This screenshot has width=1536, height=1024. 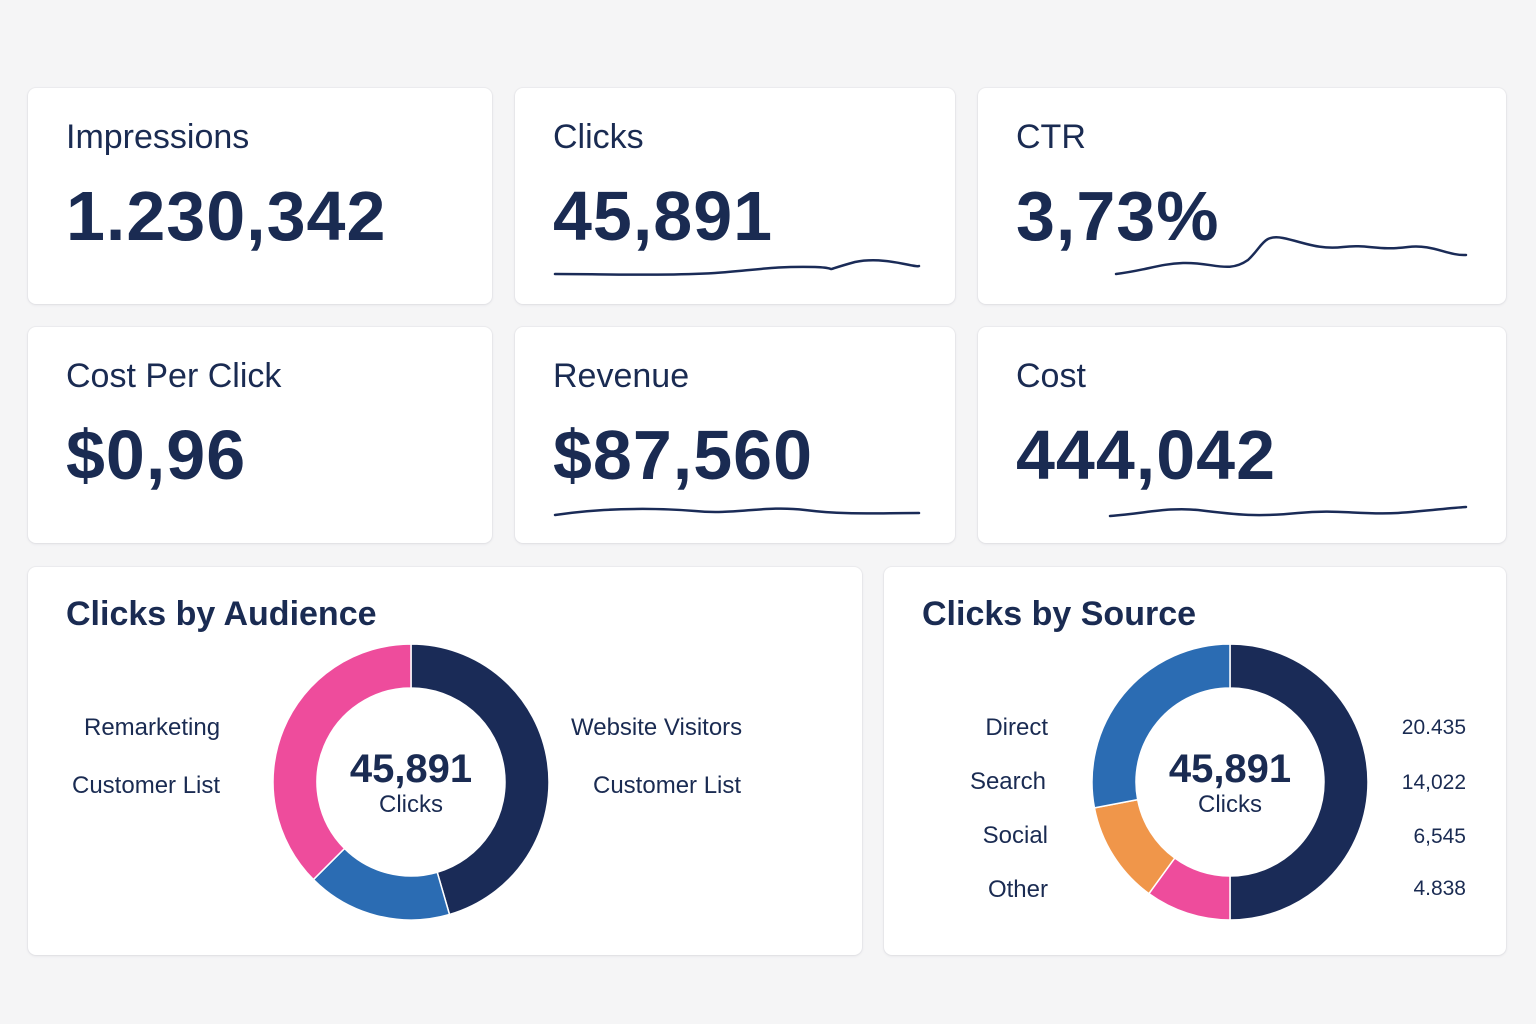 I want to click on kpi-value: 3,73%, so click(x=1118, y=216).